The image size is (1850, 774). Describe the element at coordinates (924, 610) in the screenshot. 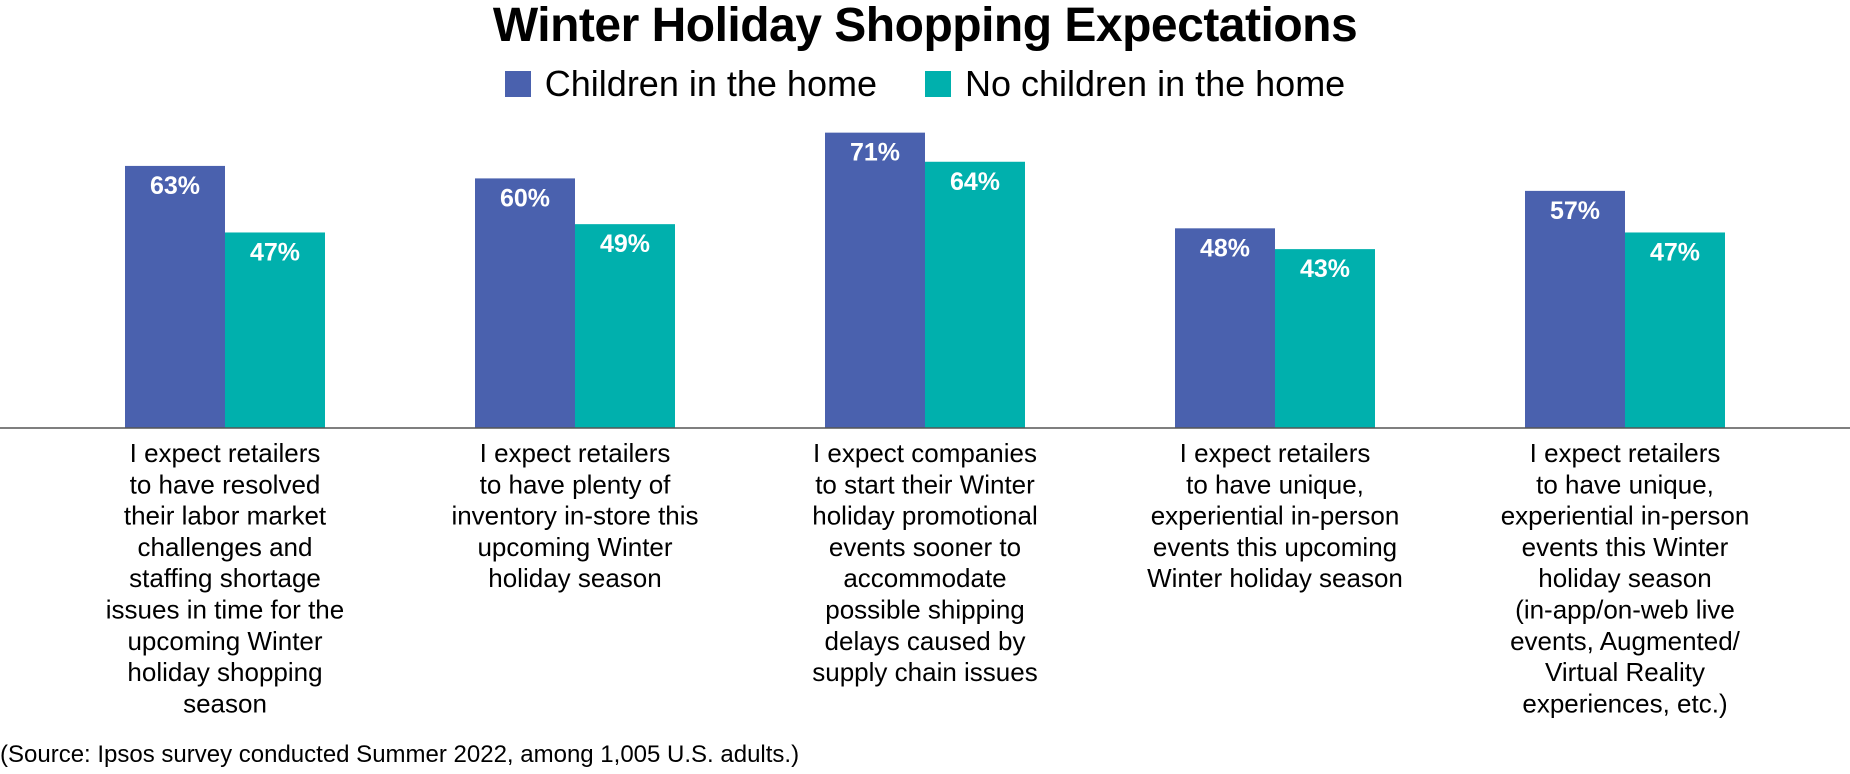

I see `category-label-3-line-6: possible shipping` at that location.